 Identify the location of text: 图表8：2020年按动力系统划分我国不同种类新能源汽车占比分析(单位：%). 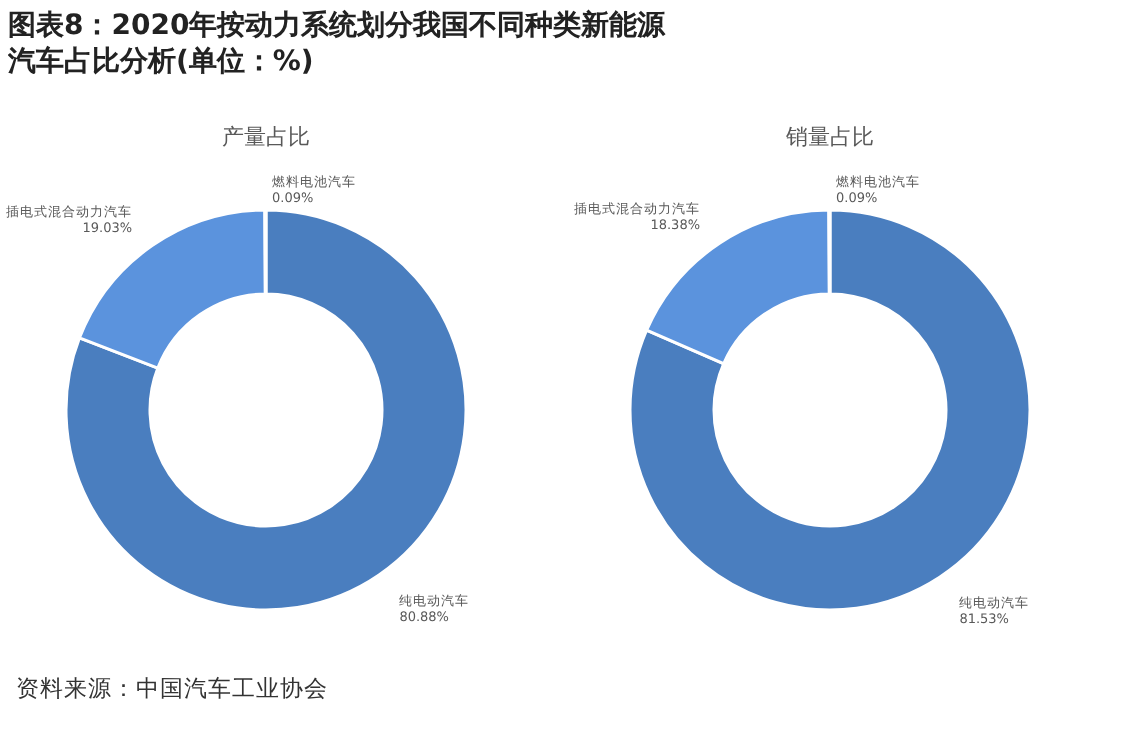
(338, 44).